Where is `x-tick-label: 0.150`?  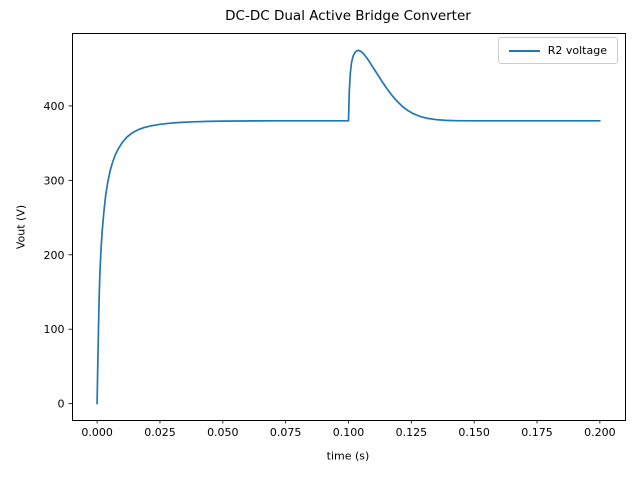
x-tick-label: 0.150 is located at coordinates (474, 432).